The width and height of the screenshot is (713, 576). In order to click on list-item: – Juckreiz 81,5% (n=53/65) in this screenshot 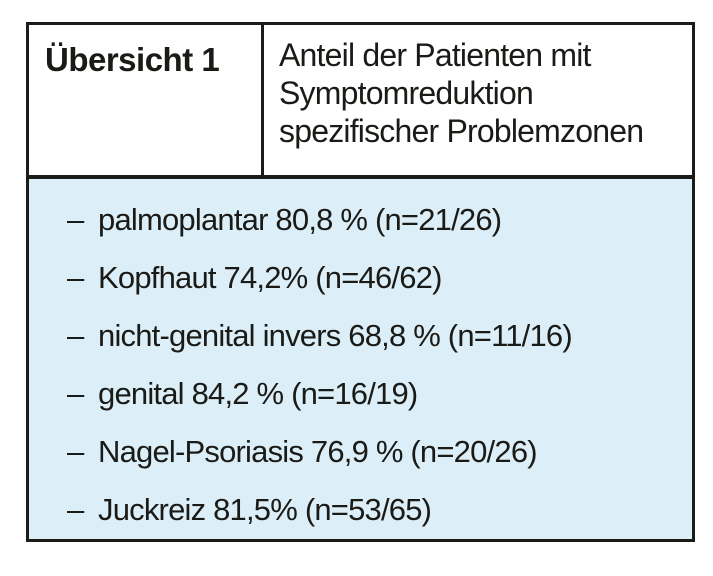, I will do `click(376, 510)`.